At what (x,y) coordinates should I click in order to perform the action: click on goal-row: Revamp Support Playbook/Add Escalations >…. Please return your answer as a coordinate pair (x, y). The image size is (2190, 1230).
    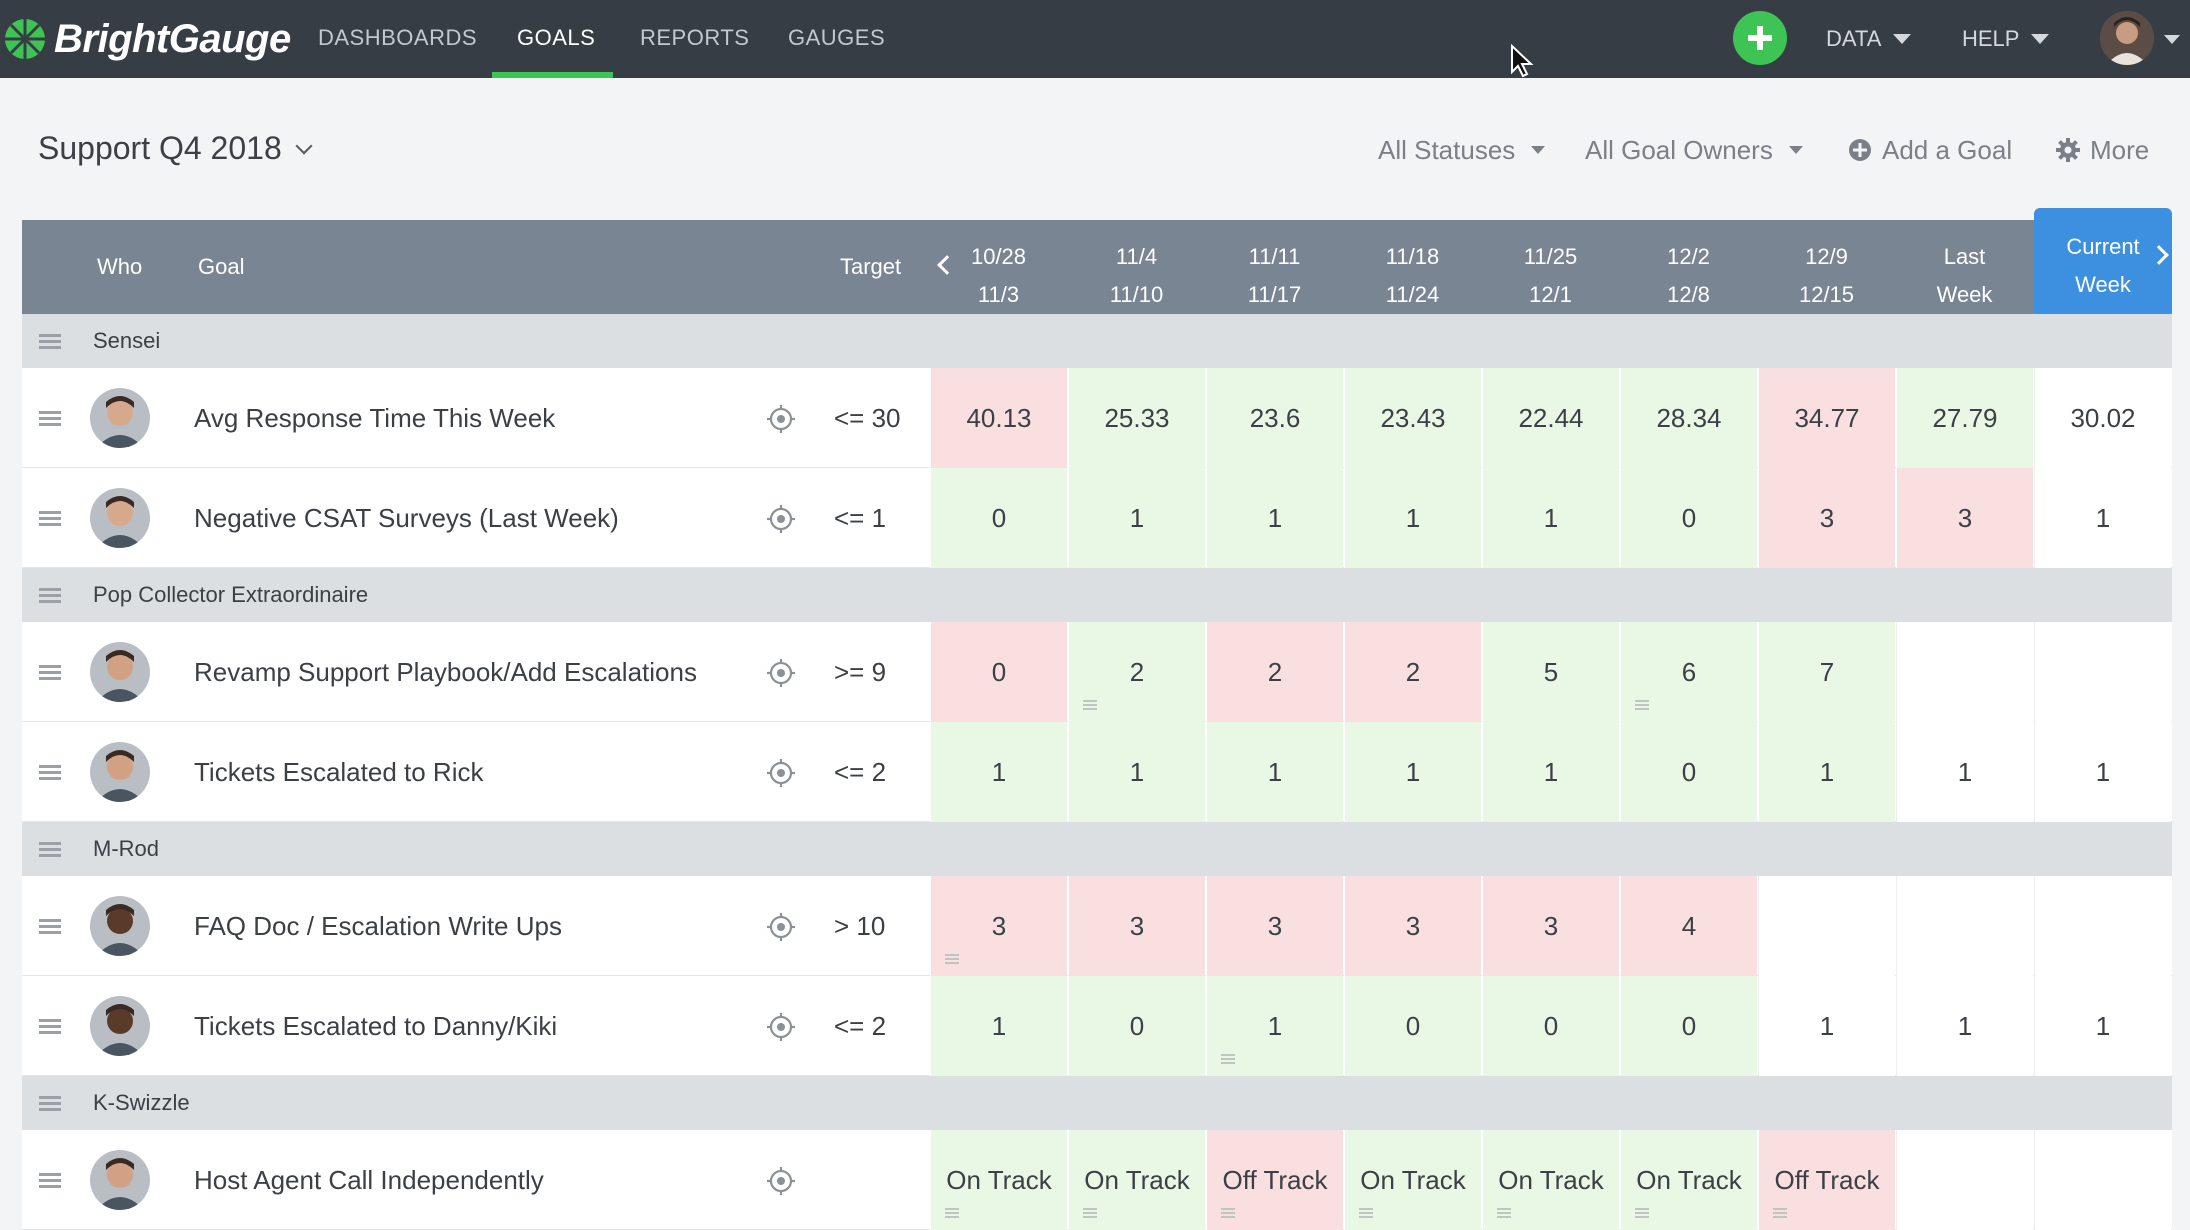
    Looking at the image, I should click on (1097, 672).